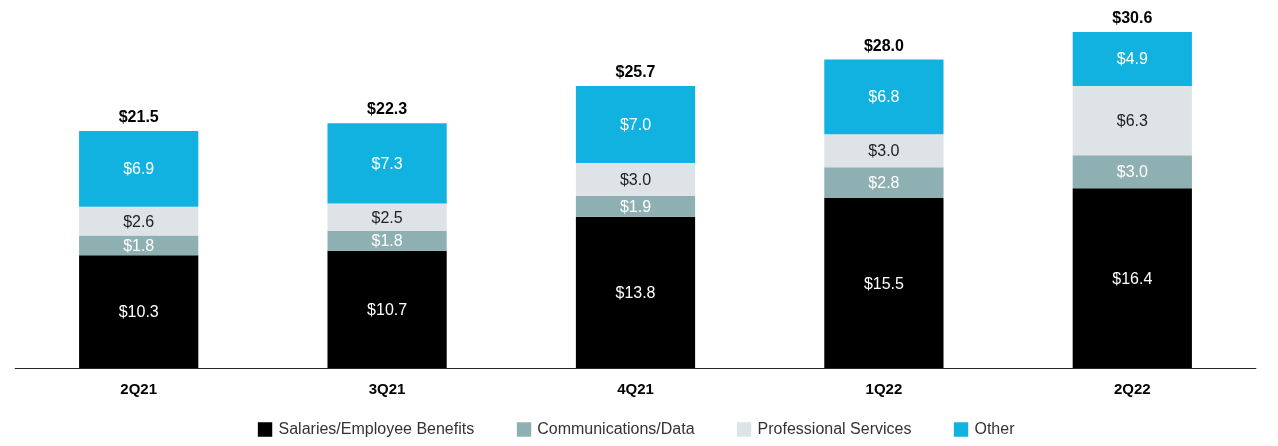 This screenshot has width=1278, height=446. I want to click on data-label: $6.8, so click(884, 97).